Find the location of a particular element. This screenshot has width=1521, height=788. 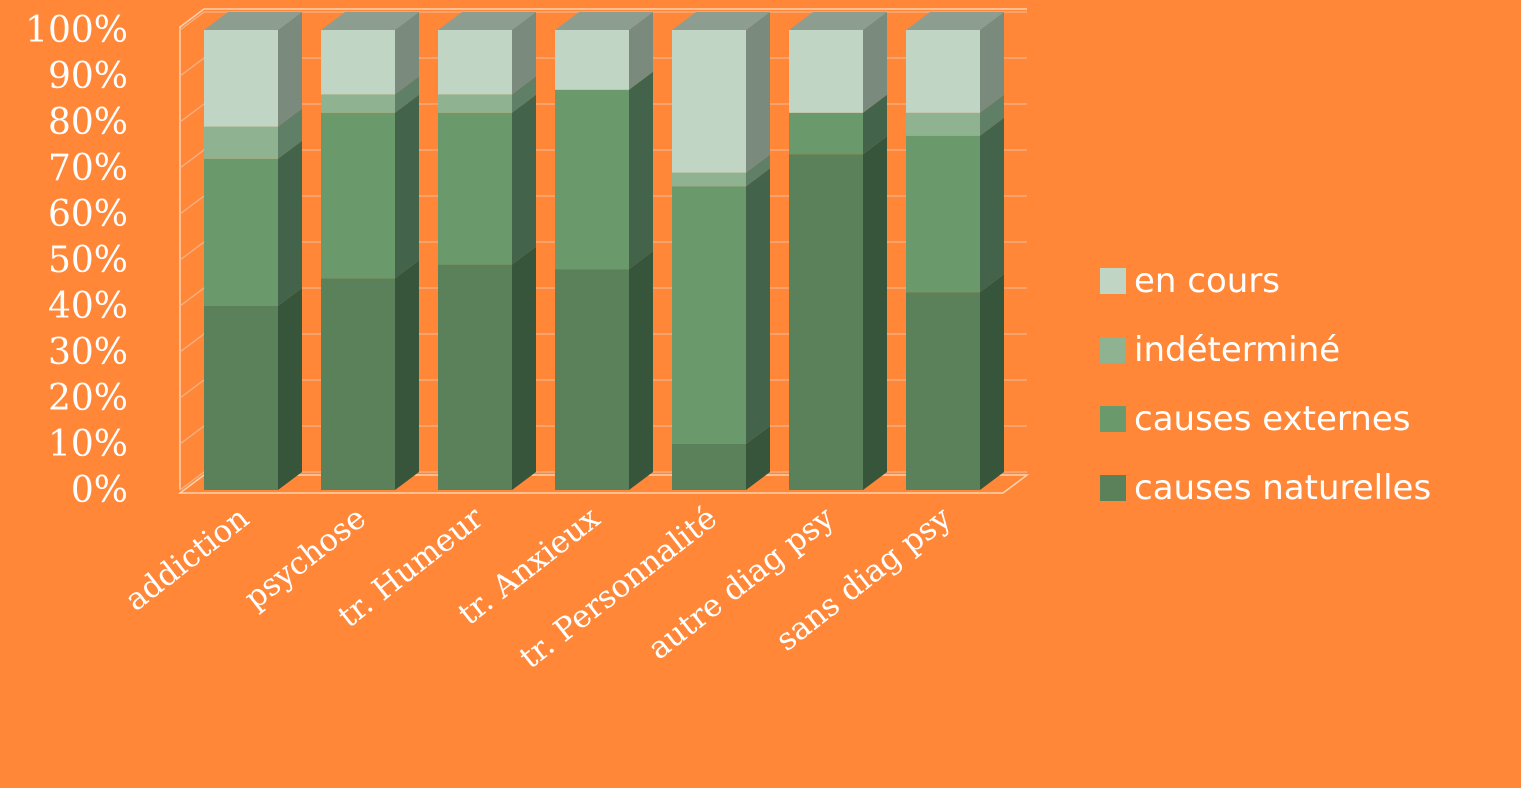

y-tick-label: 90% is located at coordinates (88, 76).